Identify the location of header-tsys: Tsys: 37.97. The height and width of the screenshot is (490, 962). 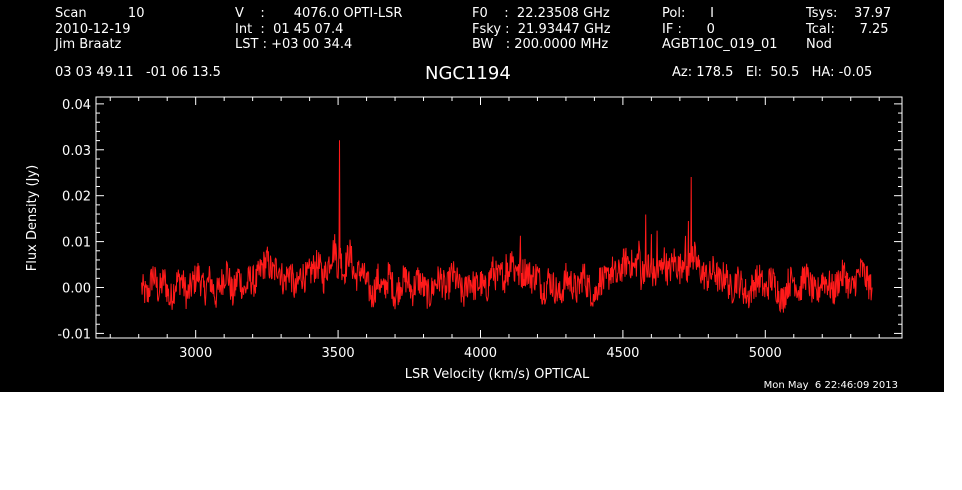
(849, 13).